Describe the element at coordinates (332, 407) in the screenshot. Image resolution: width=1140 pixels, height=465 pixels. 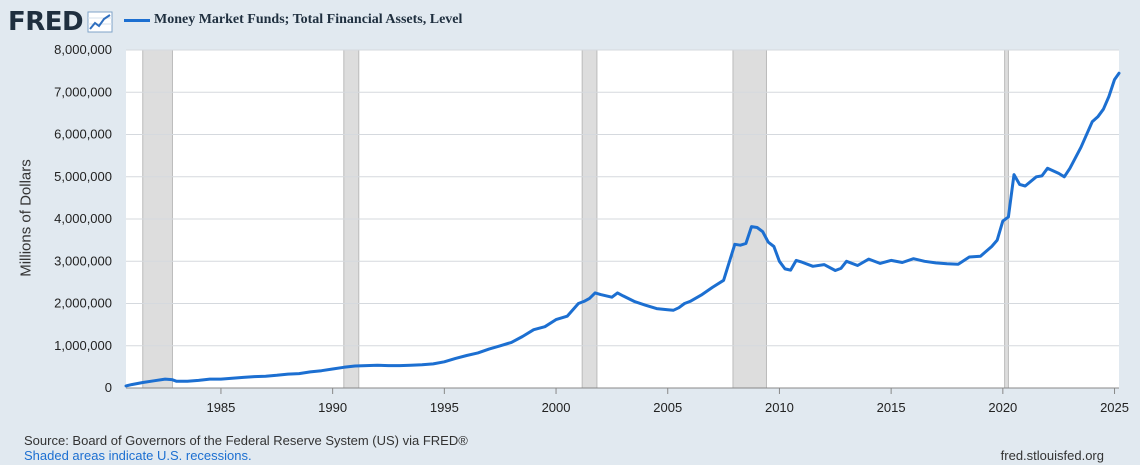
I see `x-tick-label: 1990` at that location.